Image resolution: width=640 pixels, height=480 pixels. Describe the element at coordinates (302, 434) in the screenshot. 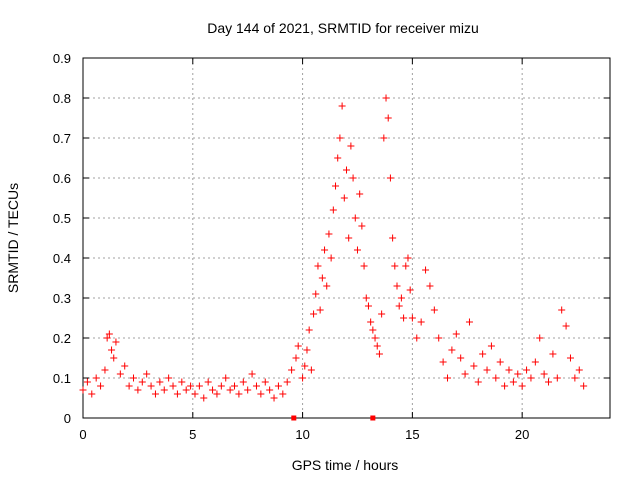

I see `x-tick-label: 10` at that location.